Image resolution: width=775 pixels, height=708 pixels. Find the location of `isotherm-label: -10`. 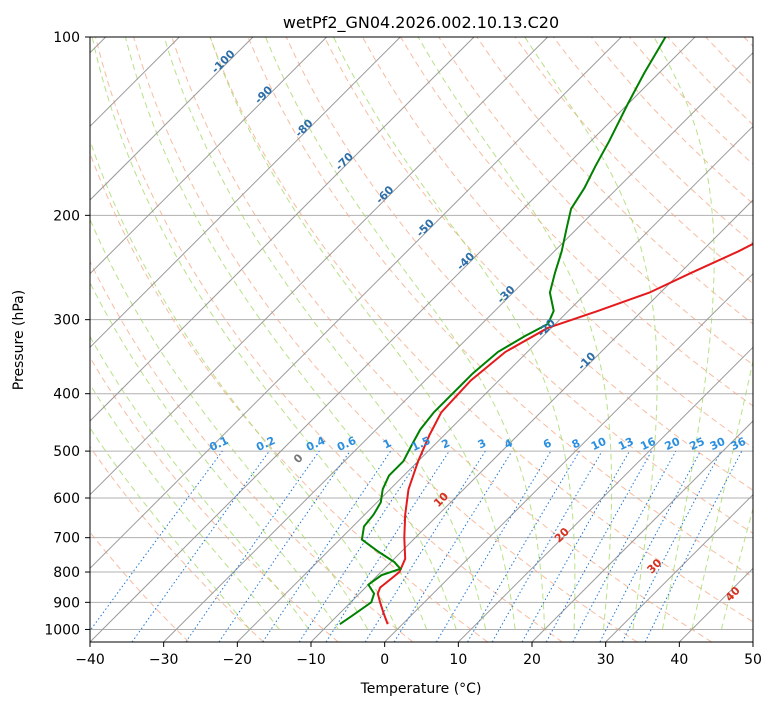

isotherm-label: -10 is located at coordinates (586, 360).